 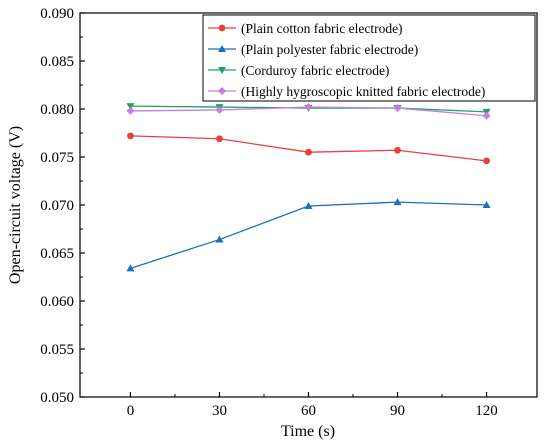 I want to click on y-tick-label: 0.075, so click(x=57, y=158).